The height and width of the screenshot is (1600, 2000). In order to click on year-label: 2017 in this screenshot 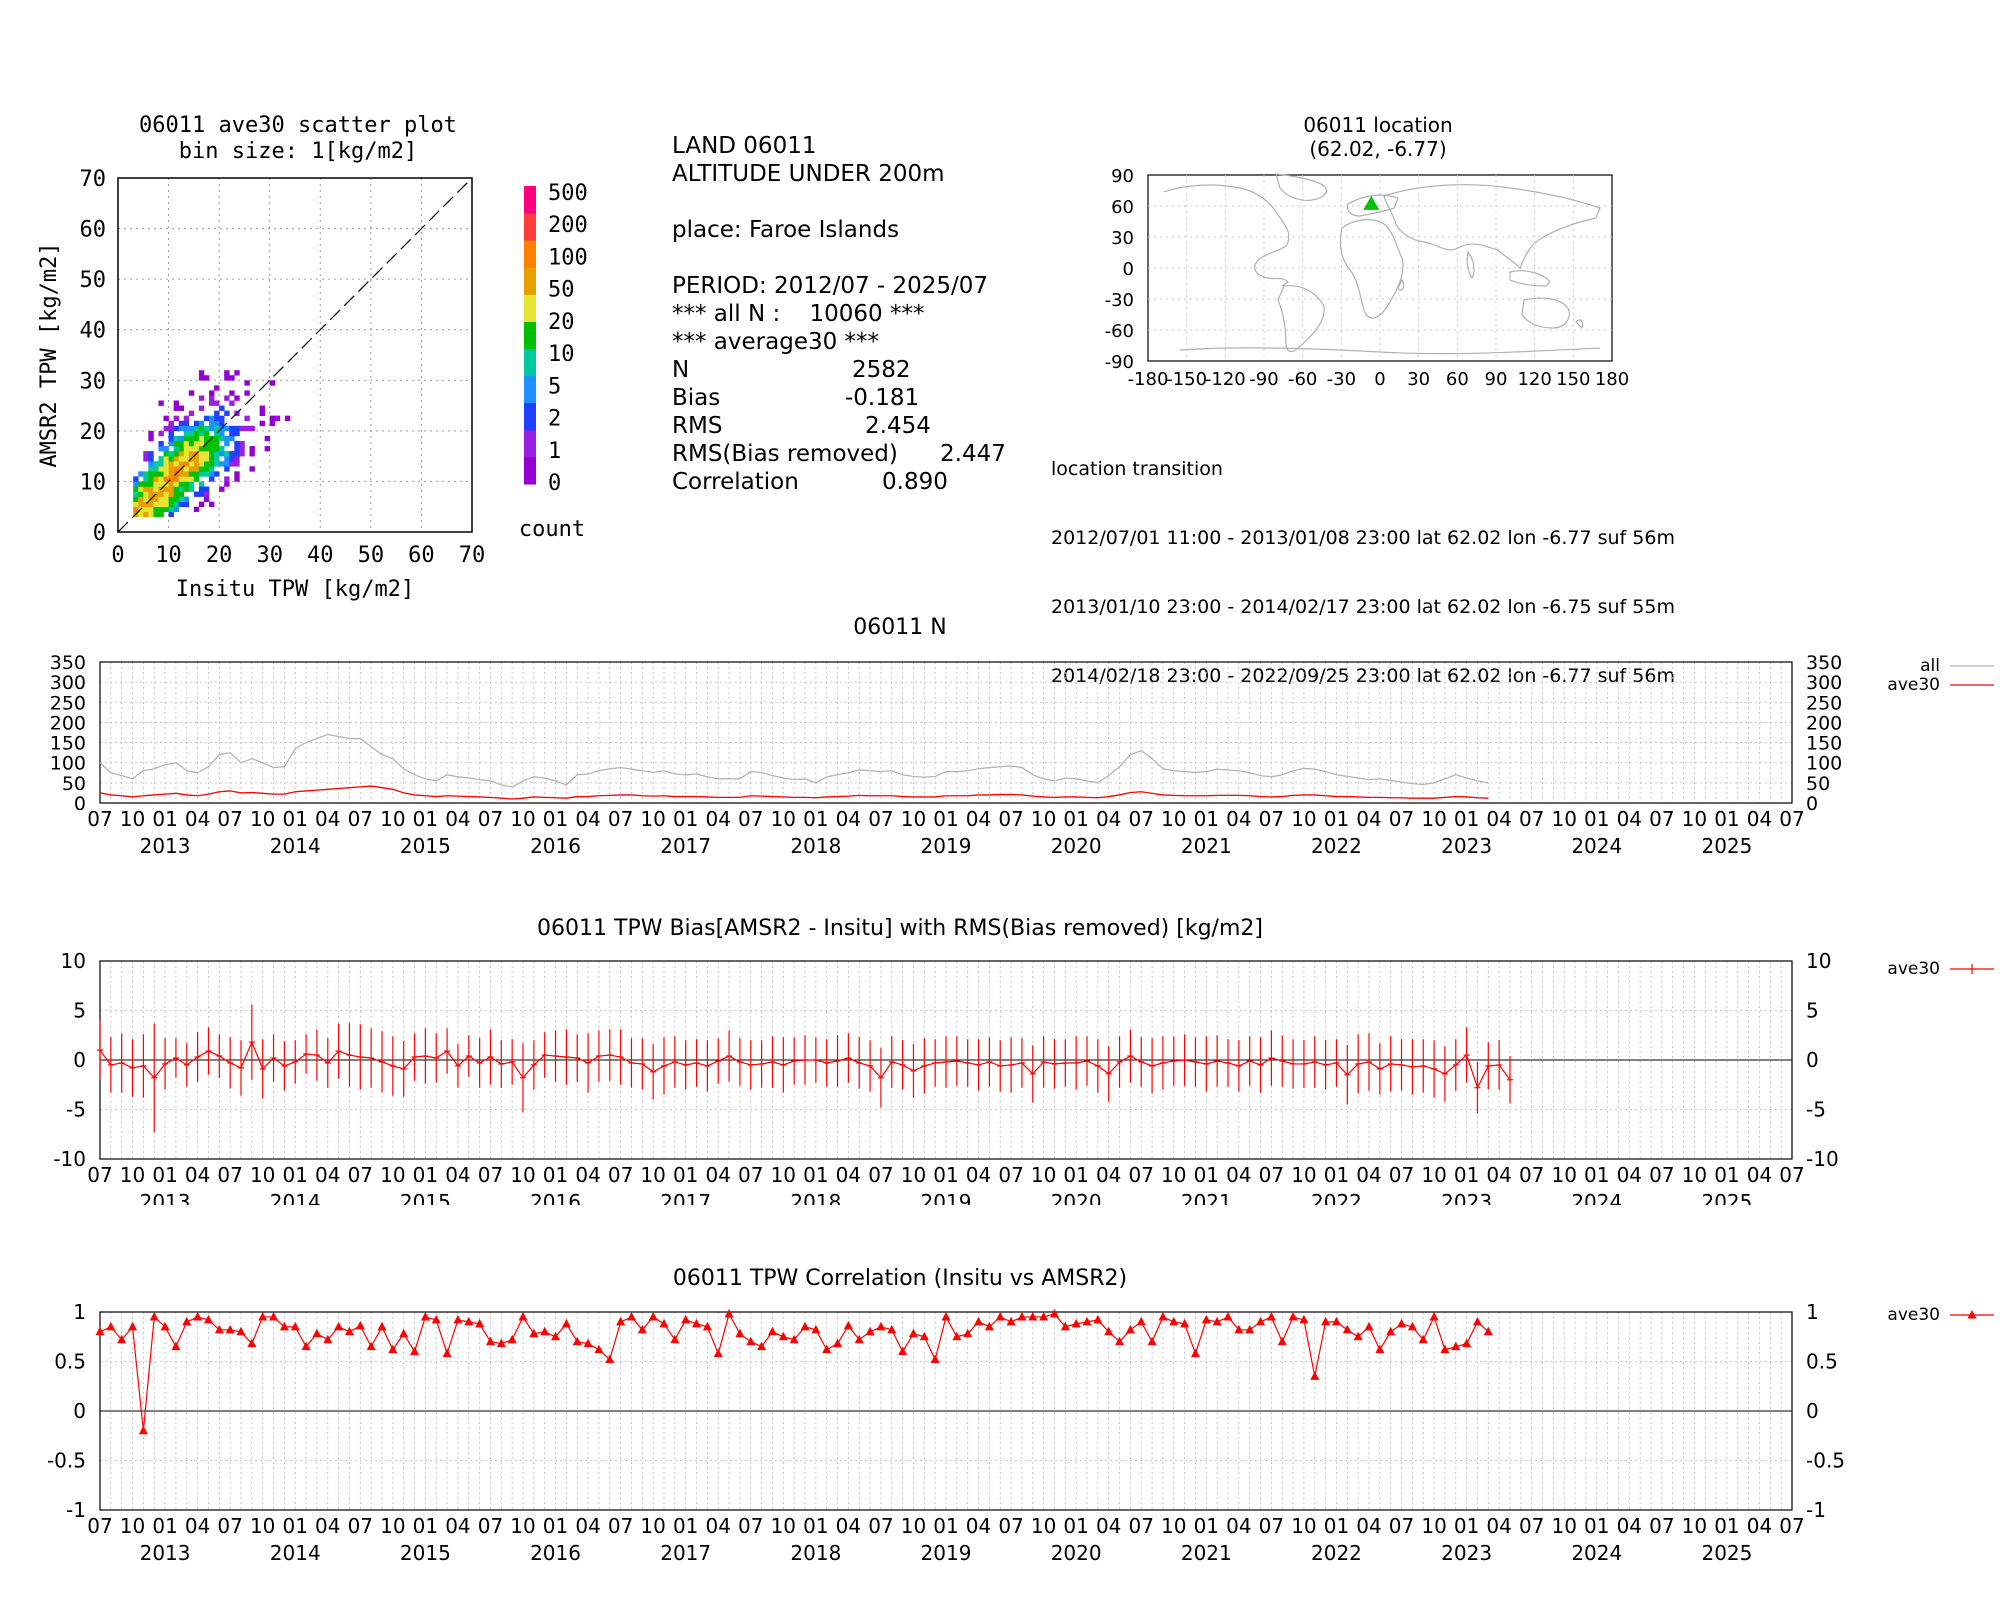, I will do `click(685, 1197)`.